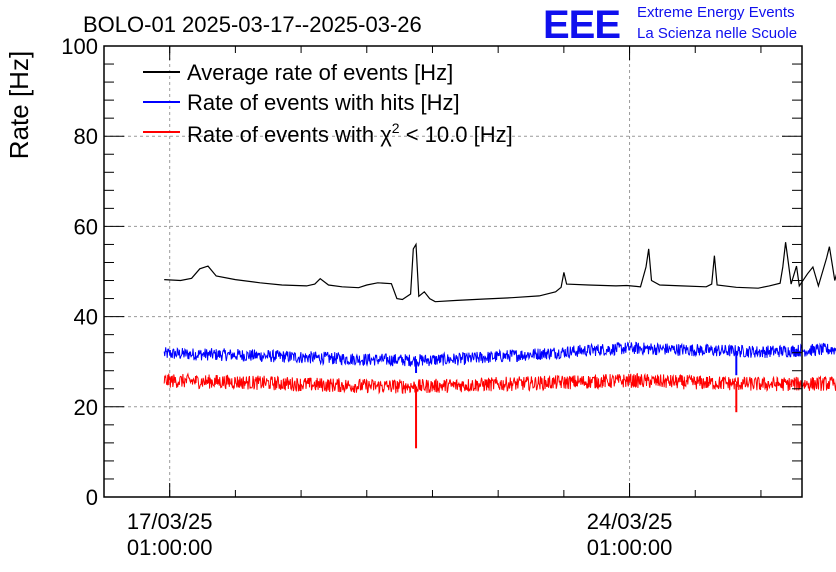 The height and width of the screenshot is (572, 836). Describe the element at coordinates (19, 105) in the screenshot. I see `y-axis-label: Rate [Hz]` at that location.